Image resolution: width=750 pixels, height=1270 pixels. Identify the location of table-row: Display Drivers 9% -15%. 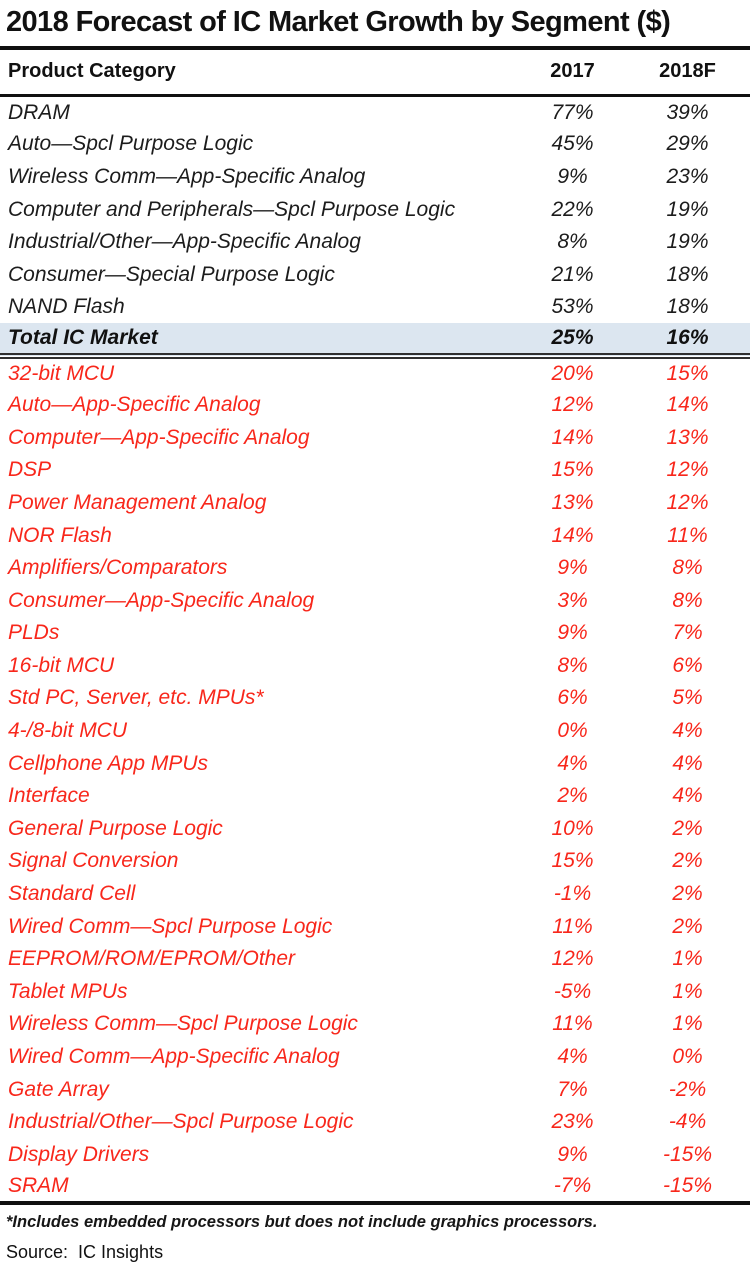
(375, 1154).